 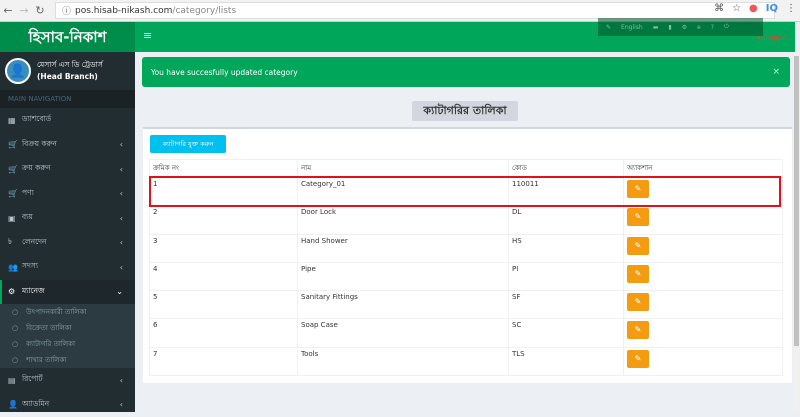 I want to click on sidebar-item-label: সদস্য, so click(x=30, y=267).